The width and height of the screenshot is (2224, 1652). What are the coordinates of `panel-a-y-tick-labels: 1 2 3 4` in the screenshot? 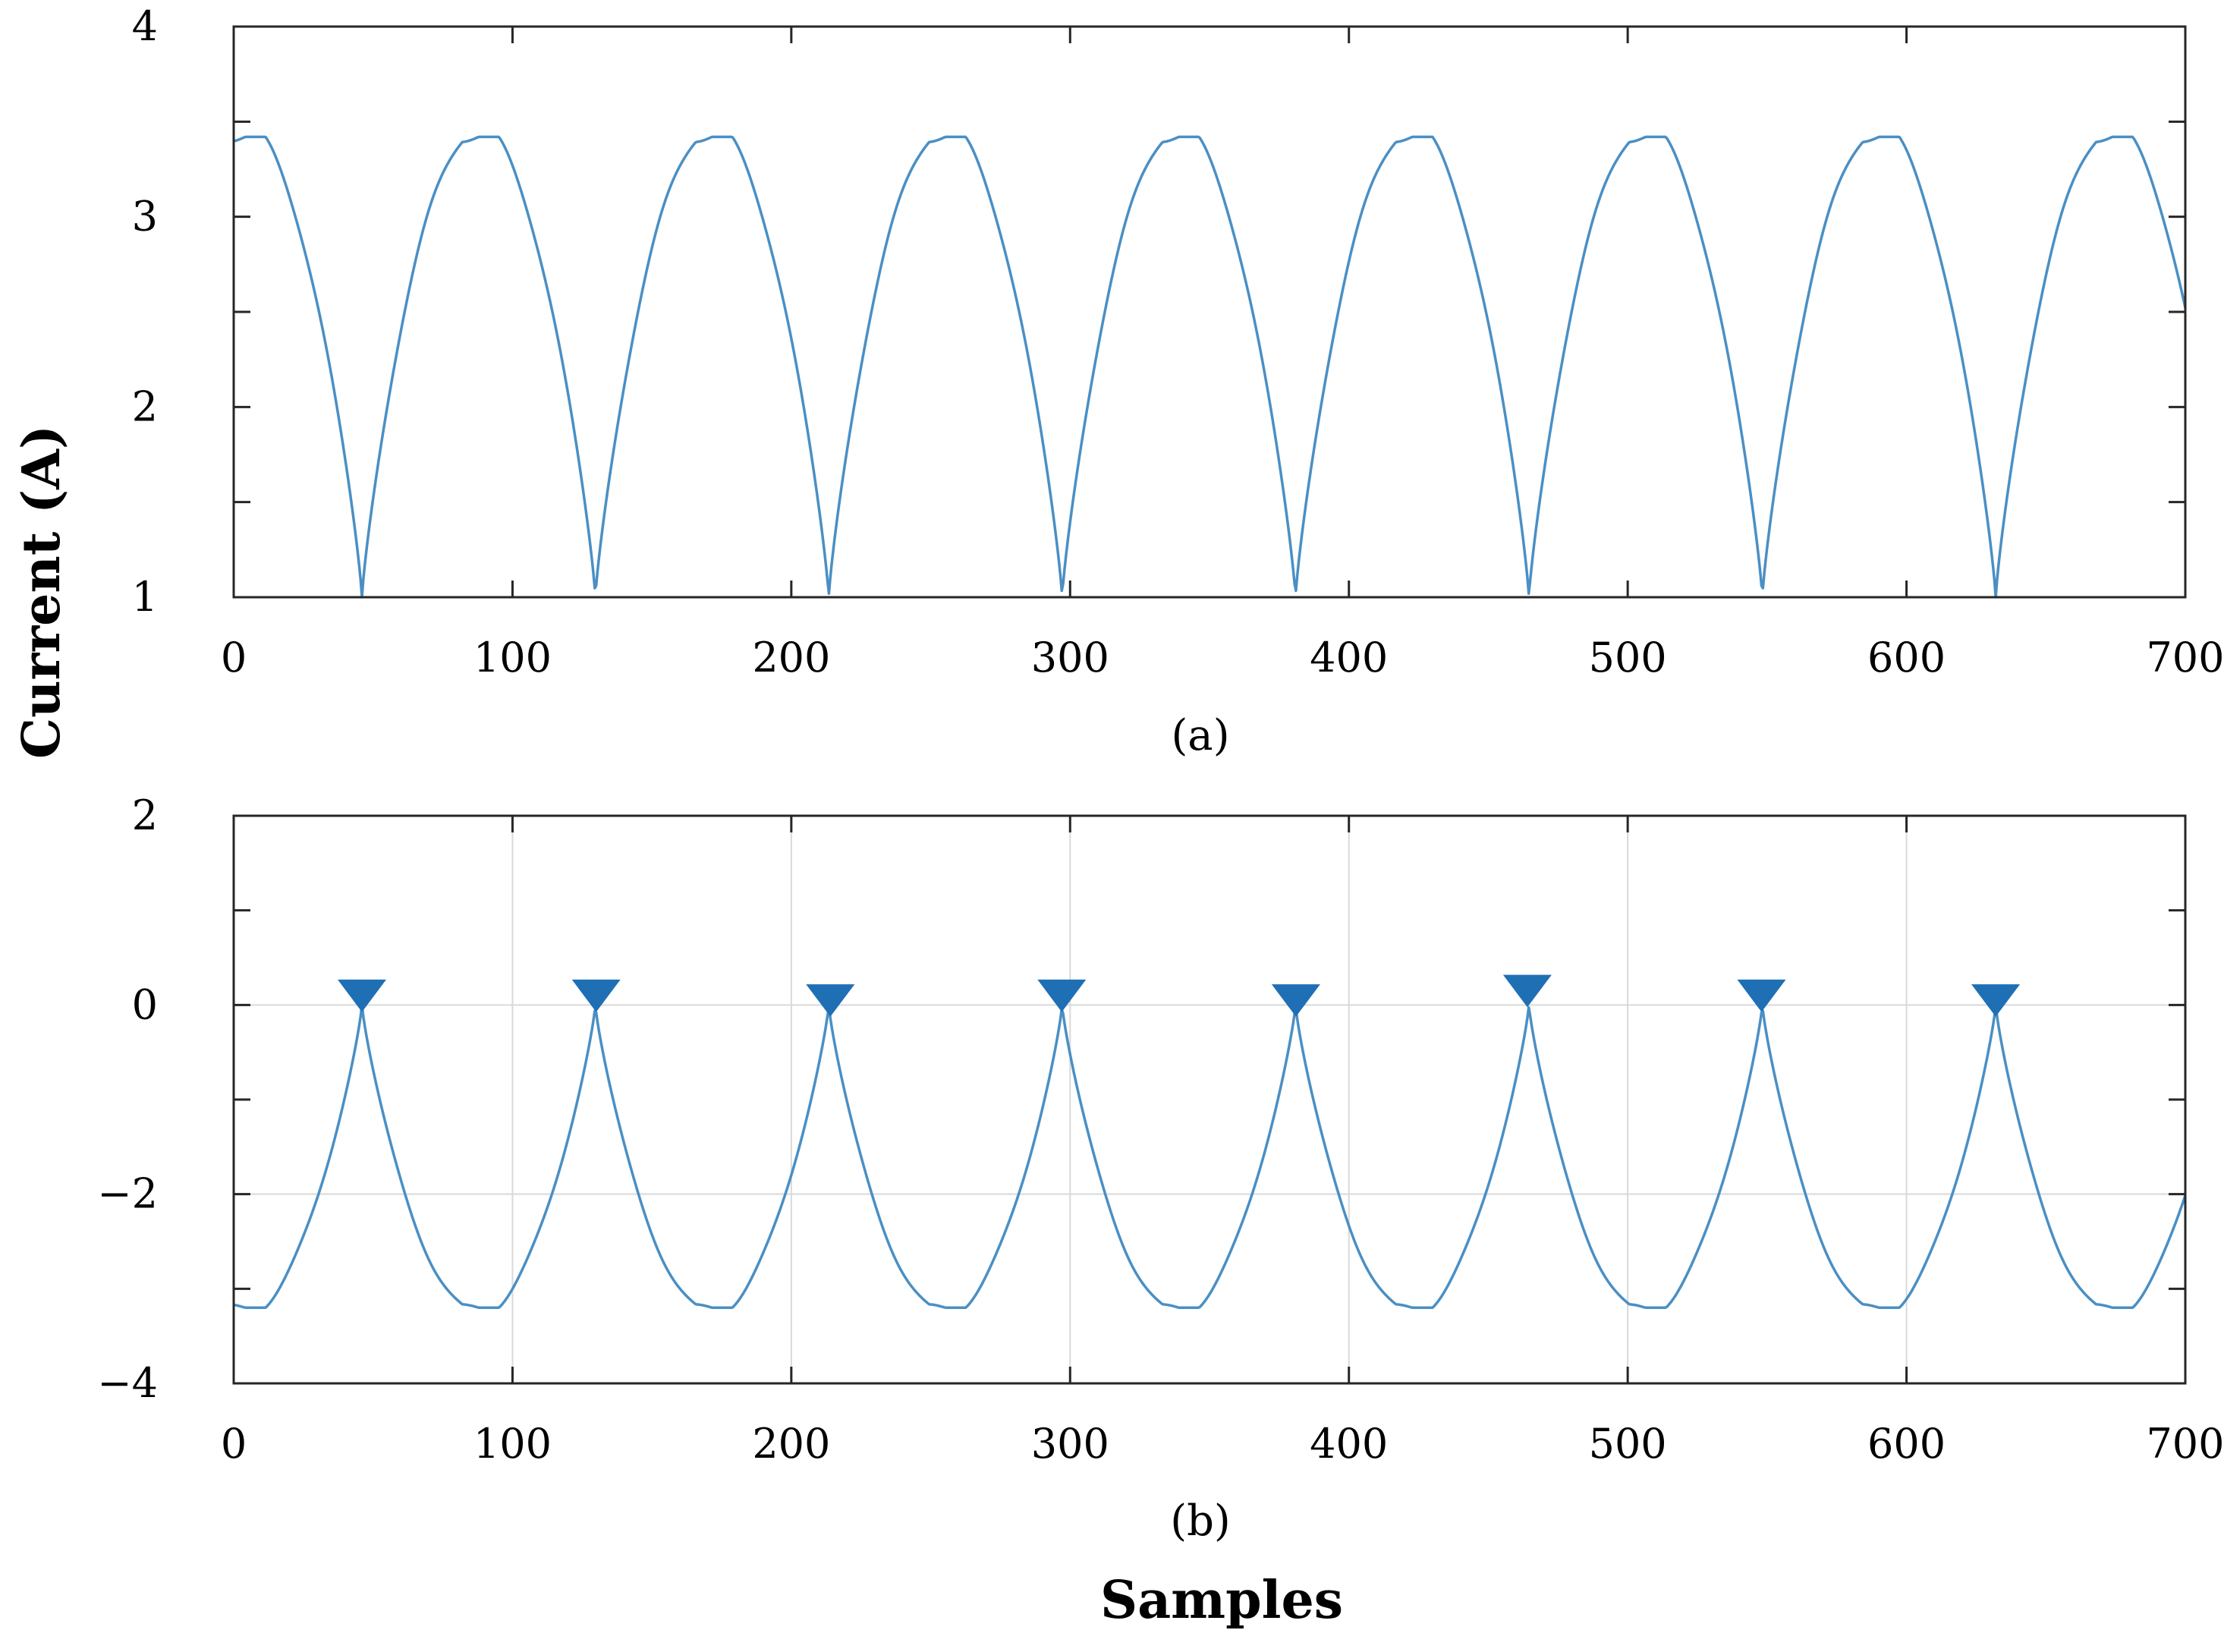 It's located at (145, 311).